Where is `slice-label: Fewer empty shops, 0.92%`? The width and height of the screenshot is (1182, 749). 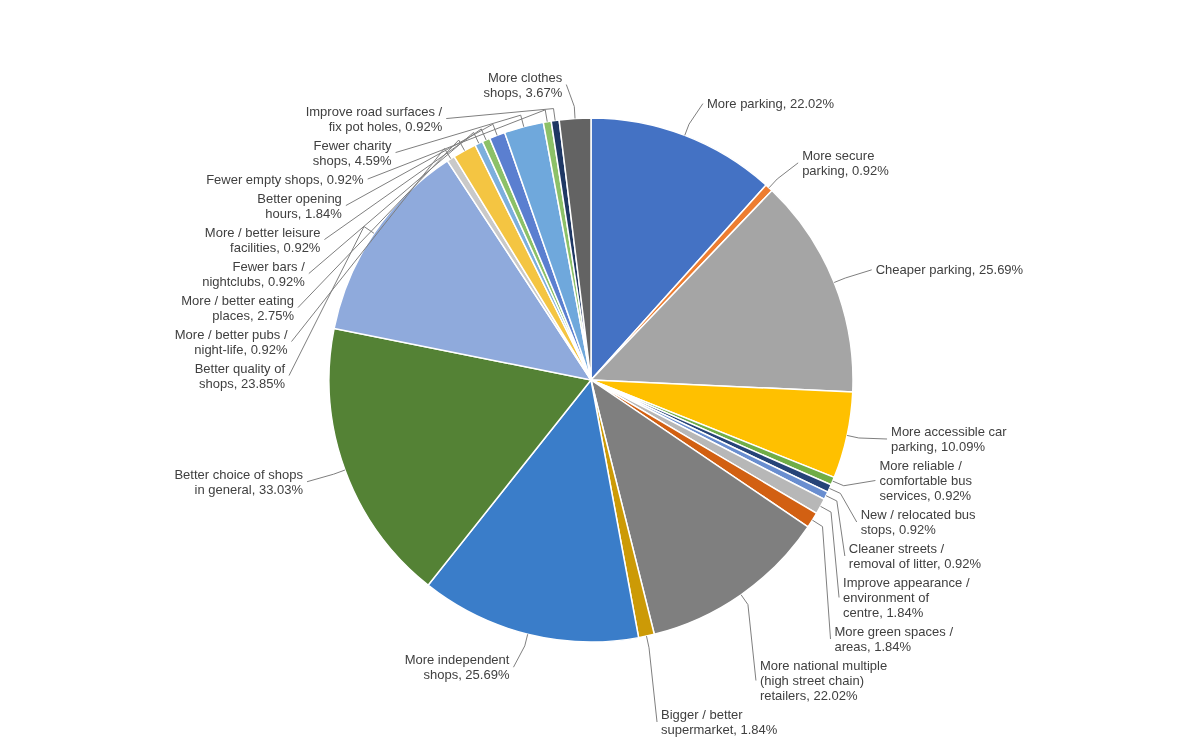
slice-label: Fewer empty shops, 0.92% is located at coordinates (285, 179).